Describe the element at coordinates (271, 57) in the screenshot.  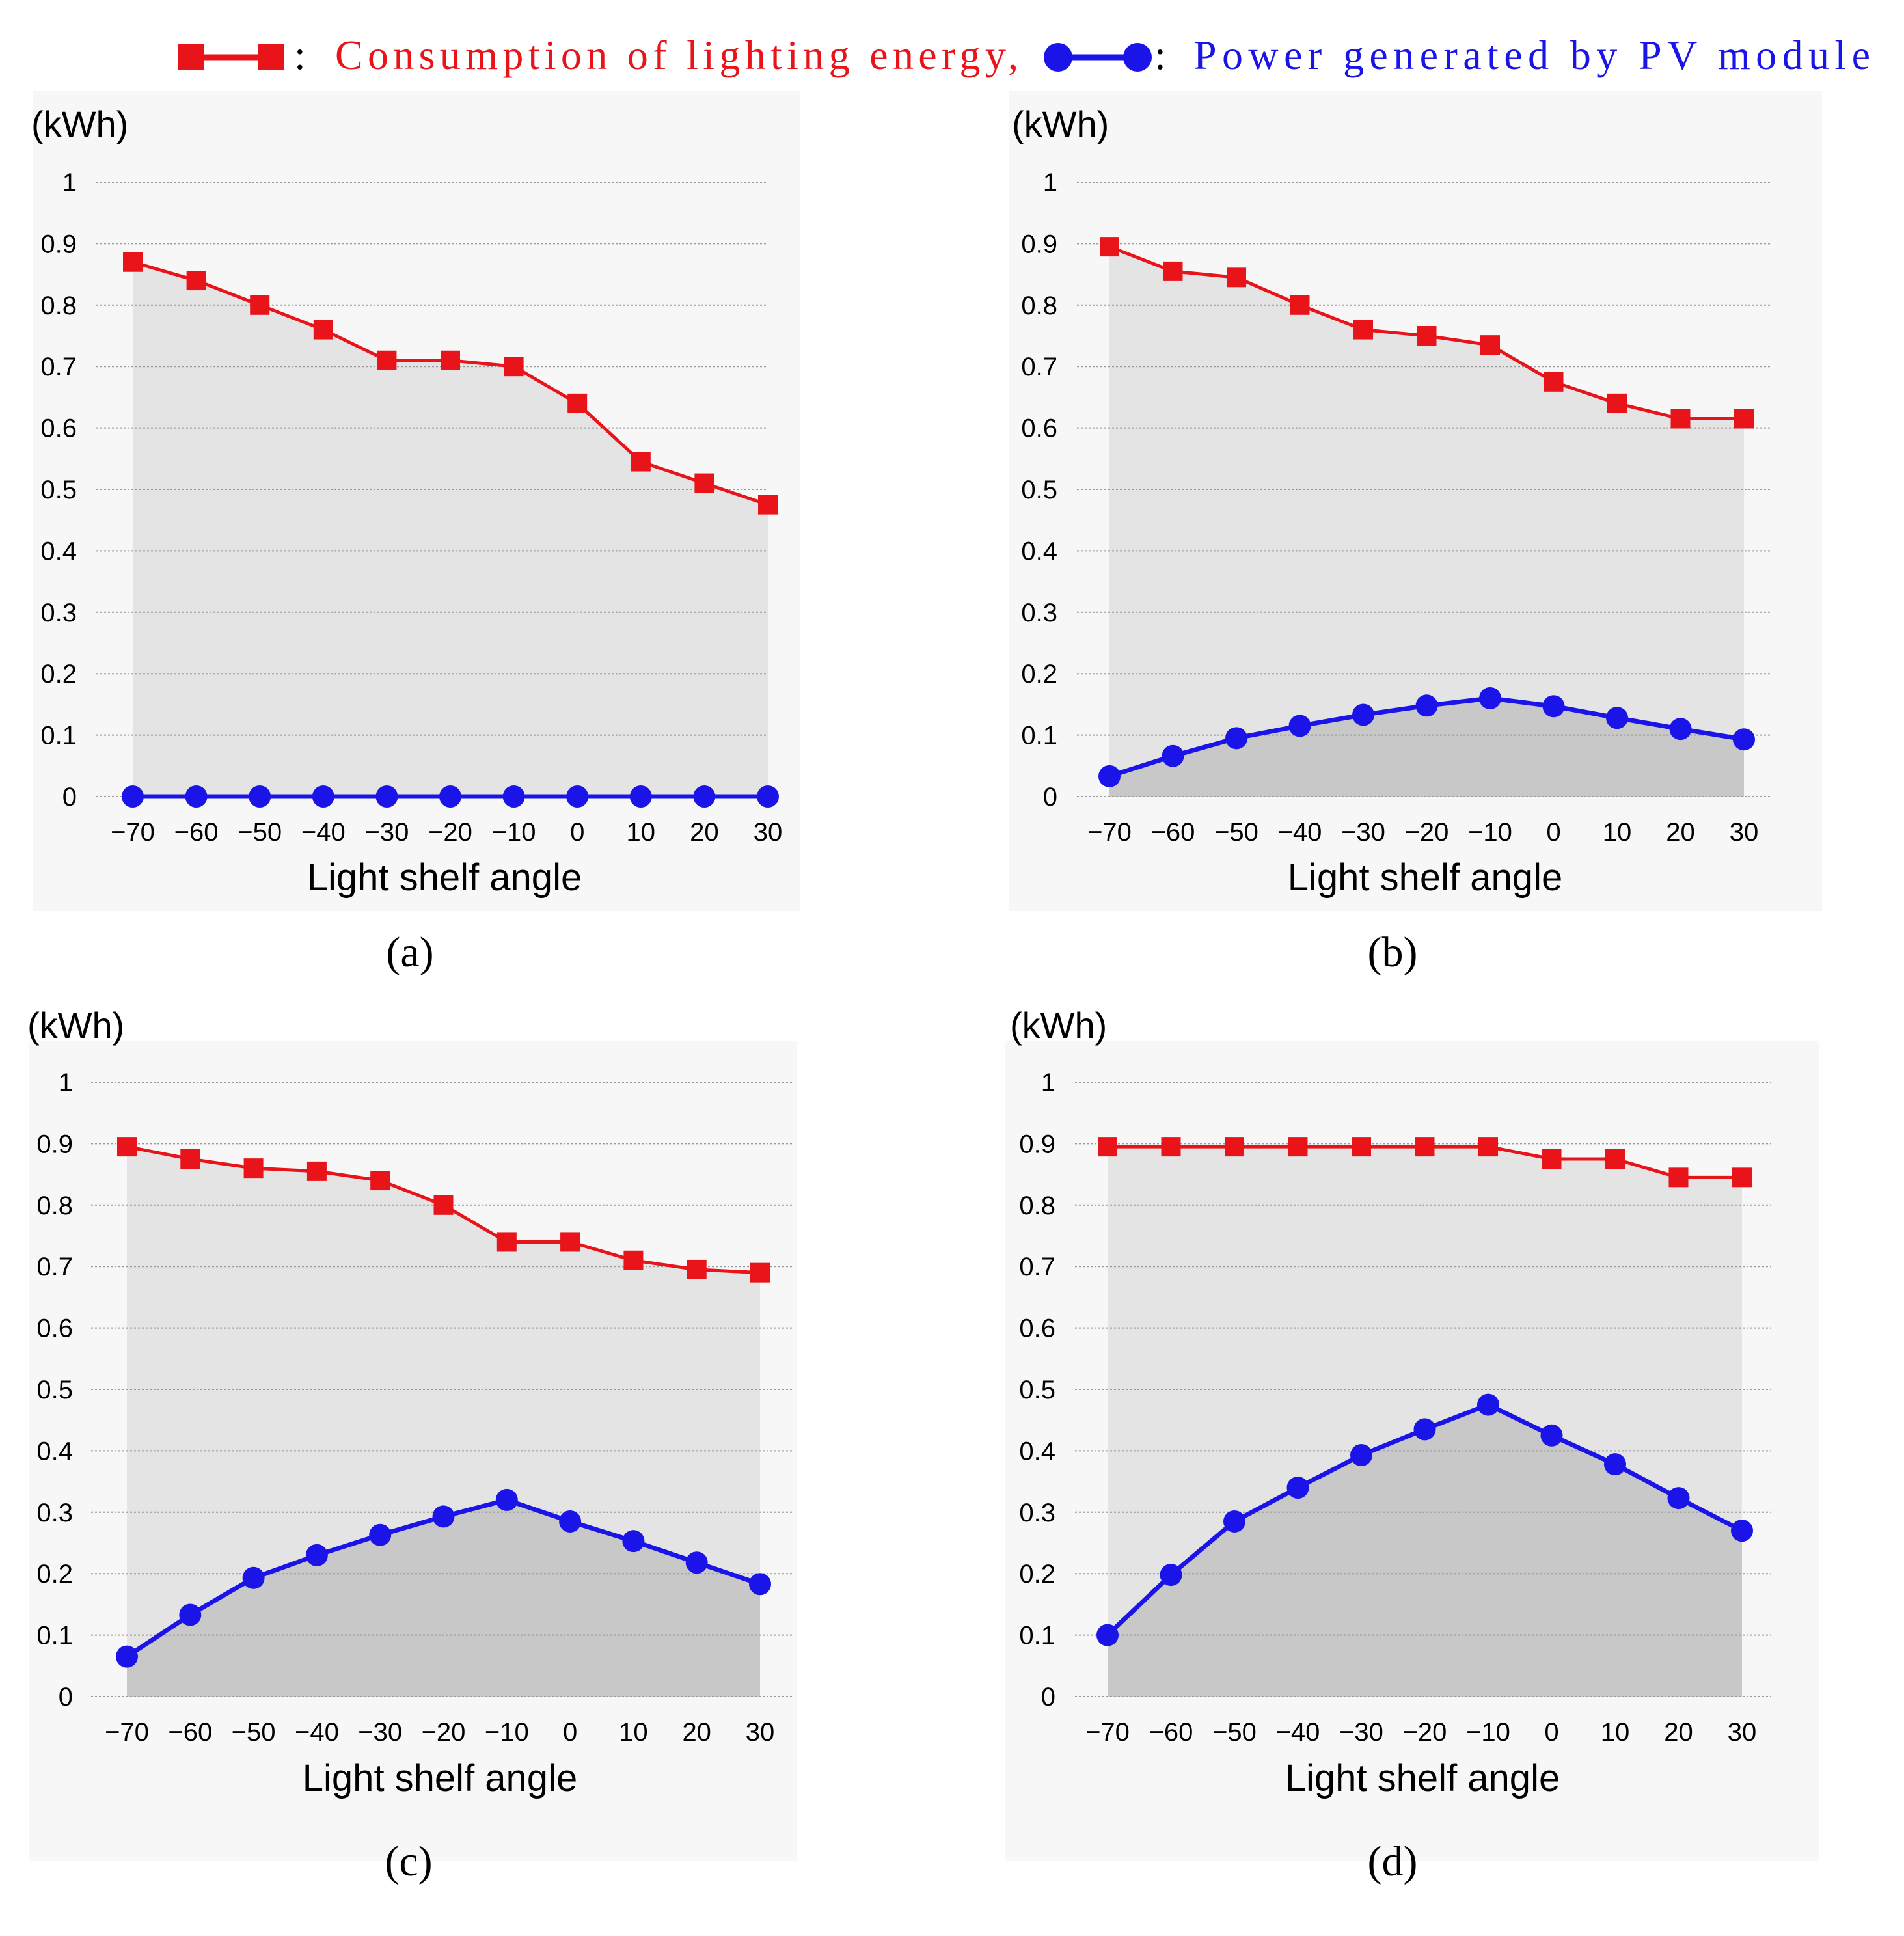
I see `legend-consumption-square-marker-right` at that location.